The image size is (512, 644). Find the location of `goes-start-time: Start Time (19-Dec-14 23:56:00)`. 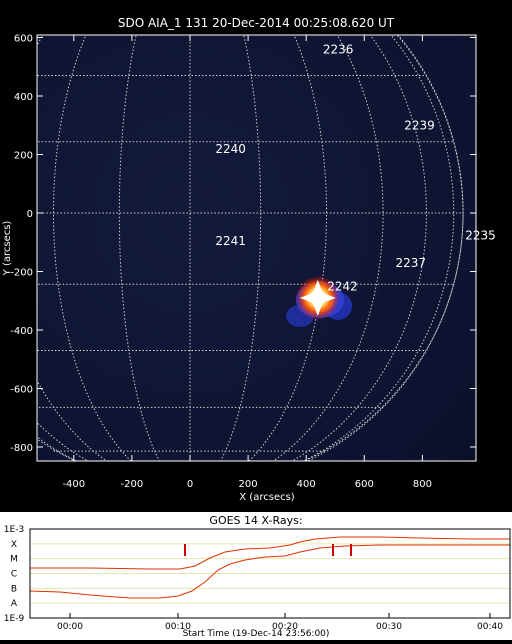

goes-start-time: Start Time (19-Dec-14 23:56:00) is located at coordinates (256, 634).